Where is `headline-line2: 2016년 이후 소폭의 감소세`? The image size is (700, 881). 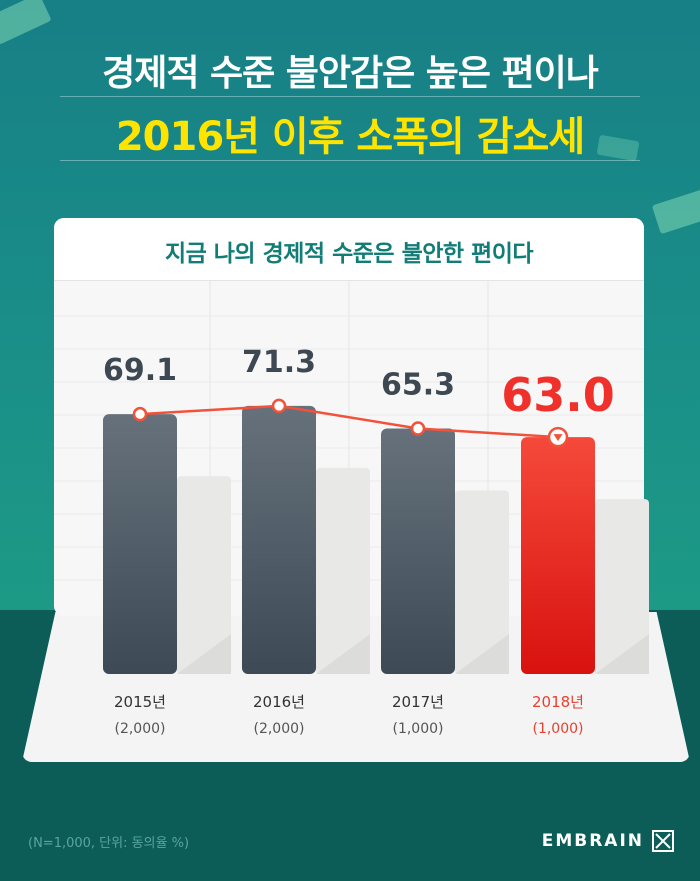
headline-line2: 2016년 이후 소폭의 감소세 is located at coordinates (350, 137).